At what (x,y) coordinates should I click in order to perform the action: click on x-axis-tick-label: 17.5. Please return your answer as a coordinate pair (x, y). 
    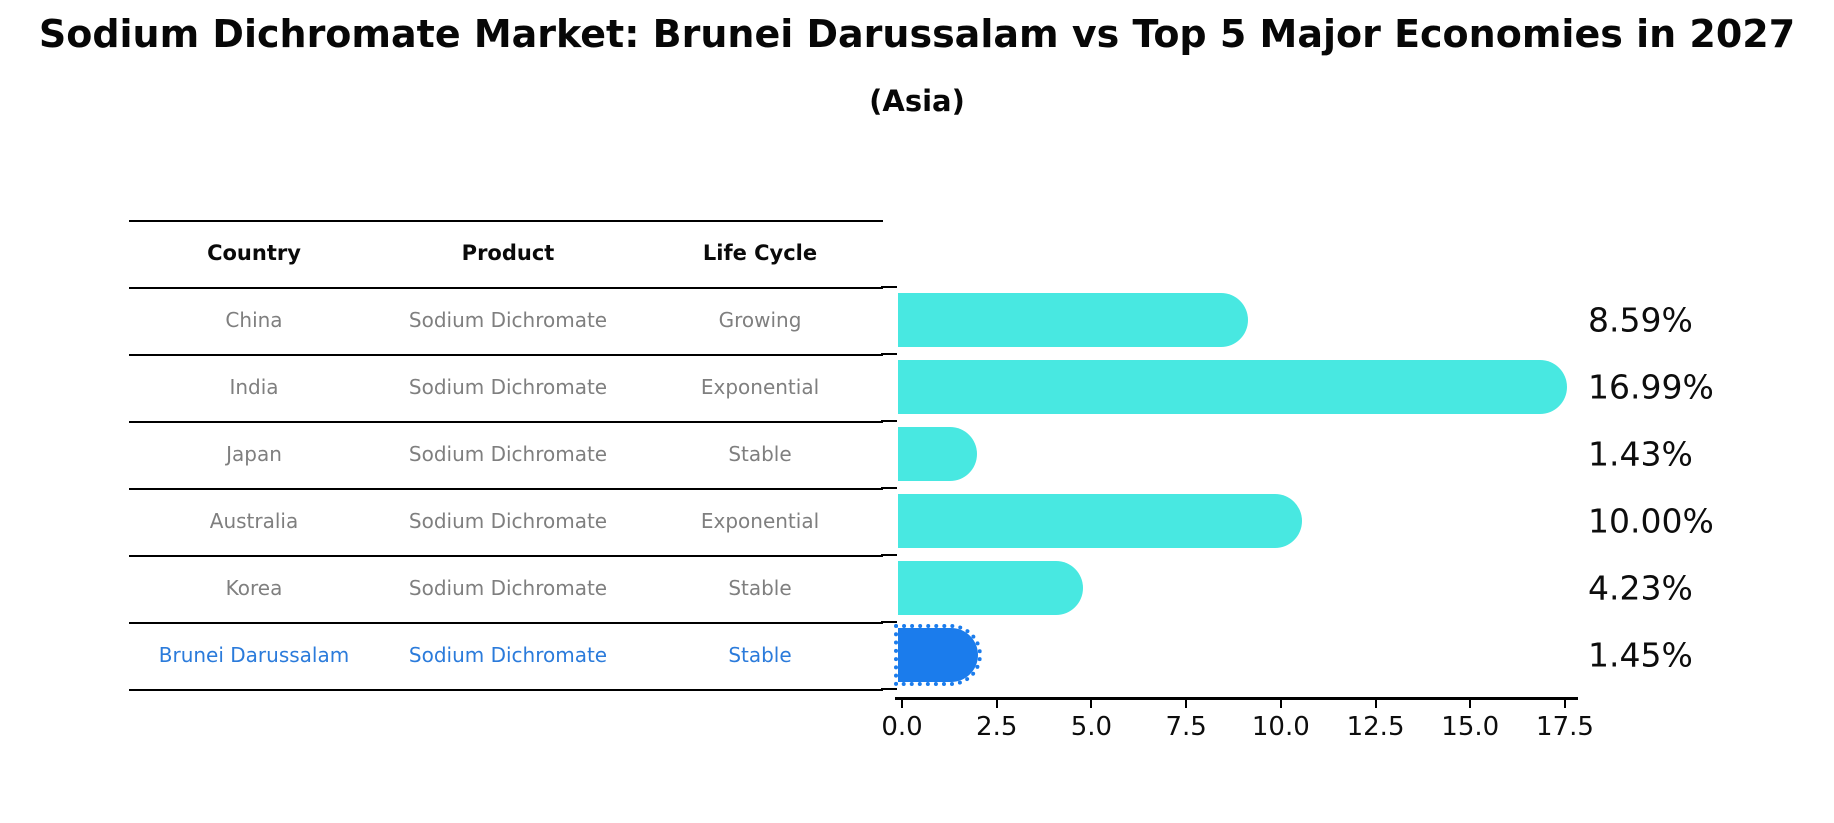
    Looking at the image, I should click on (1565, 727).